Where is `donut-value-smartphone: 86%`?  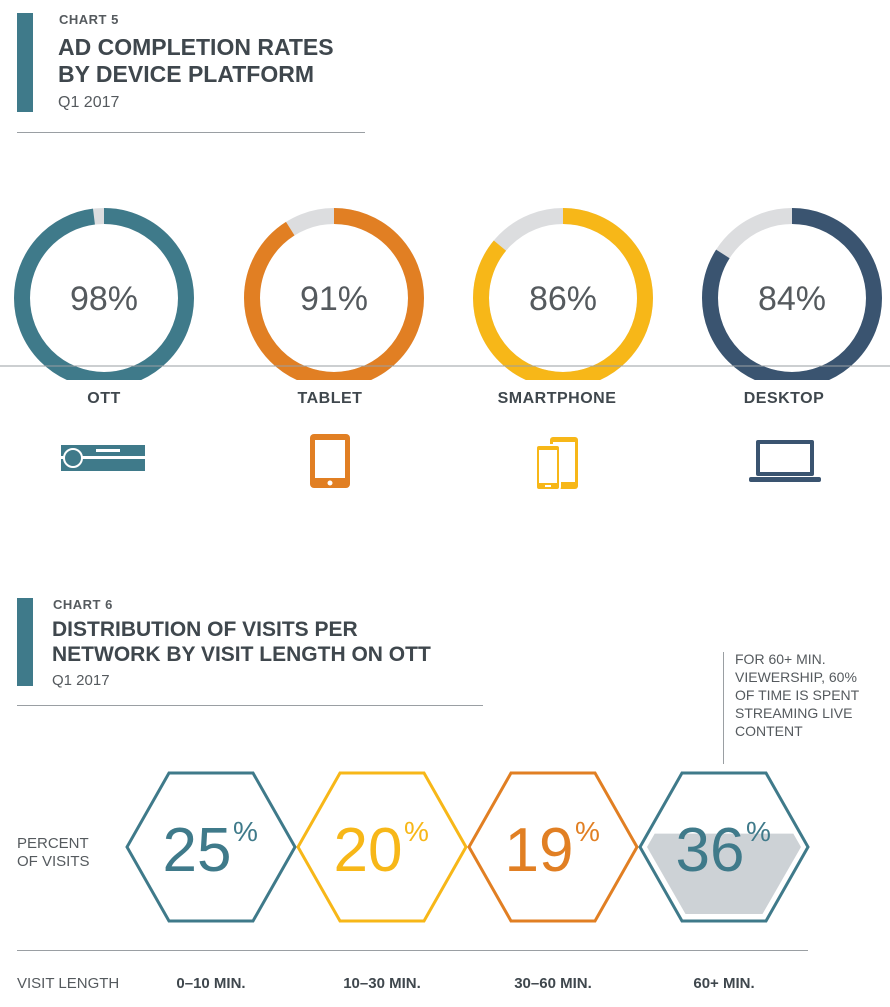
donut-value-smartphone: 86% is located at coordinates (563, 299).